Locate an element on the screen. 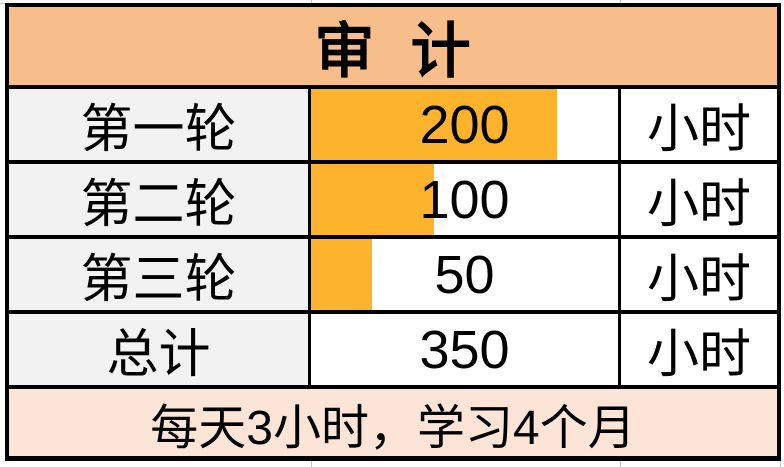  row-value-cell: 200 is located at coordinates (464, 124).